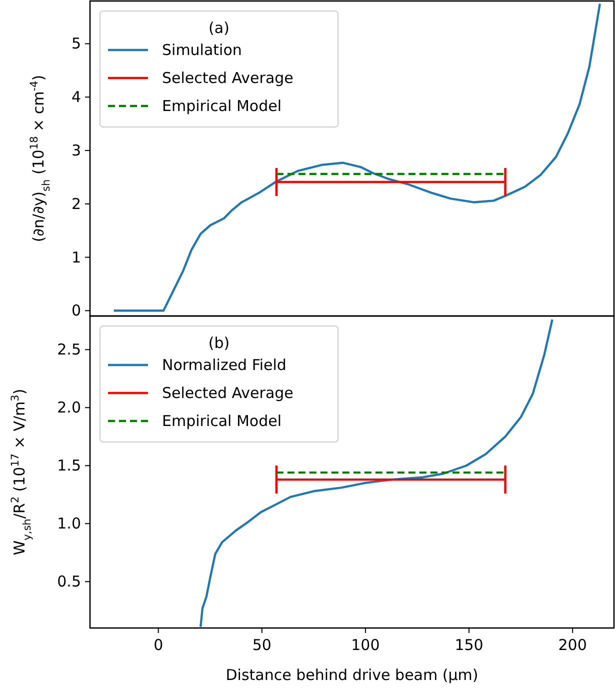 The image size is (616, 688). Describe the element at coordinates (219, 28) in the screenshot. I see `legend-title: (a)` at that location.